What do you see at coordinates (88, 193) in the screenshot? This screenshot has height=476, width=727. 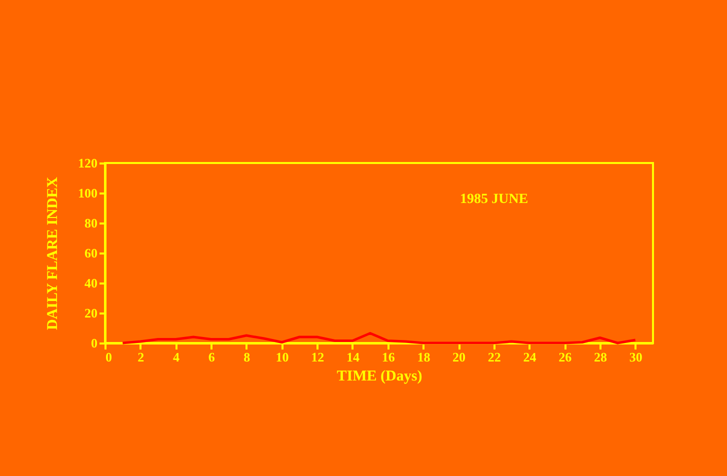 I see `y-tick-label: 100` at bounding box center [88, 193].